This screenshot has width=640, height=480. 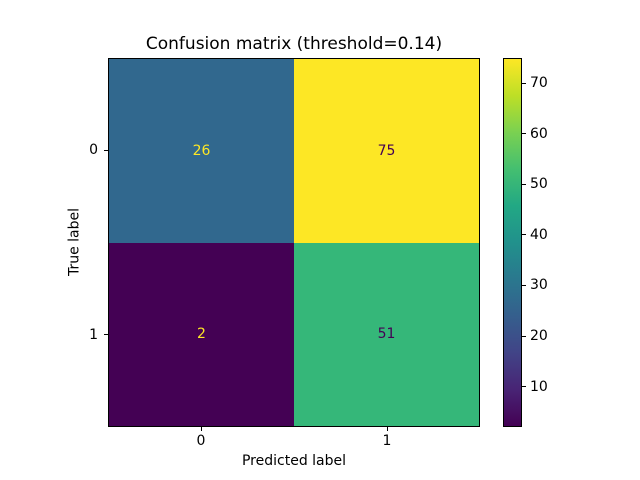 I want to click on chart-title: Confusion matrix (threshold=0.14), so click(x=294, y=44).